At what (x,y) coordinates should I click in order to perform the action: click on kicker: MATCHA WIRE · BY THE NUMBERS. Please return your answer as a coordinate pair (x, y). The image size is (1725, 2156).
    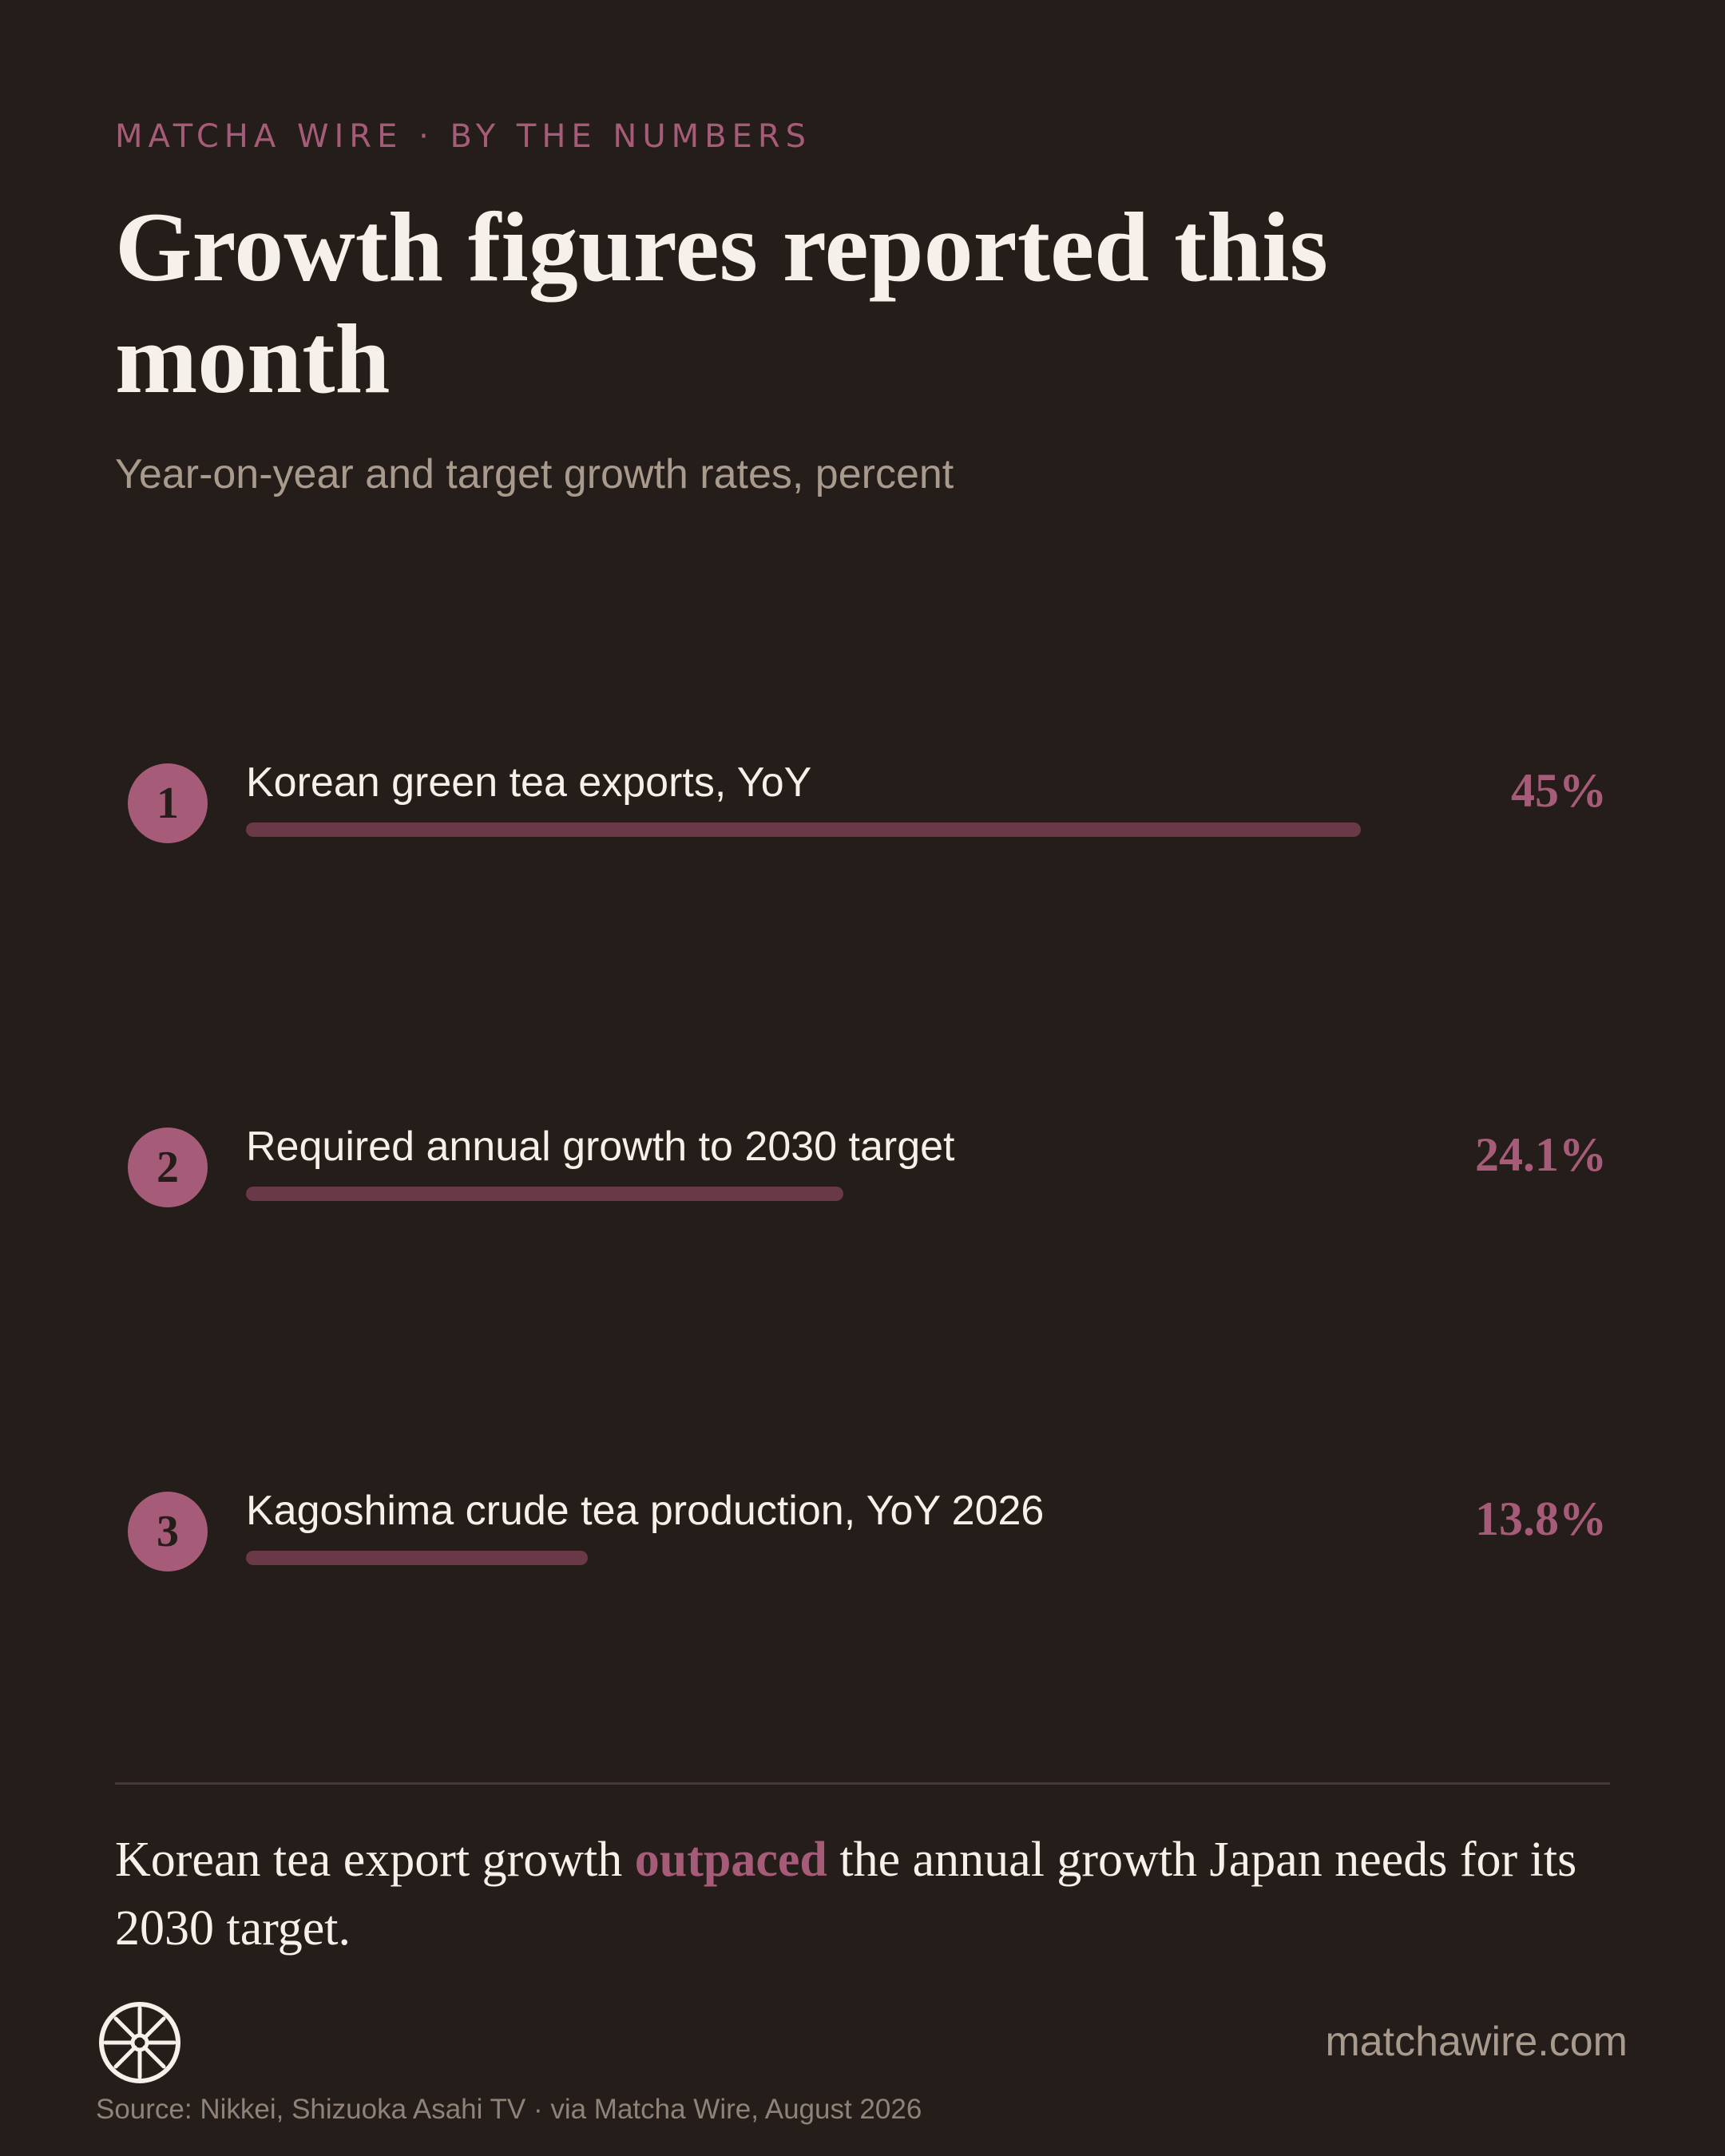
    Looking at the image, I should click on (464, 136).